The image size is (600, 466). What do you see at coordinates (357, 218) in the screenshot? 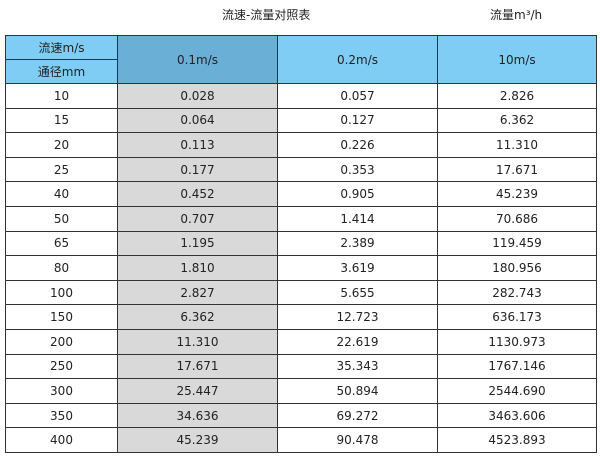
I see `flow-cell: 1.414` at bounding box center [357, 218].